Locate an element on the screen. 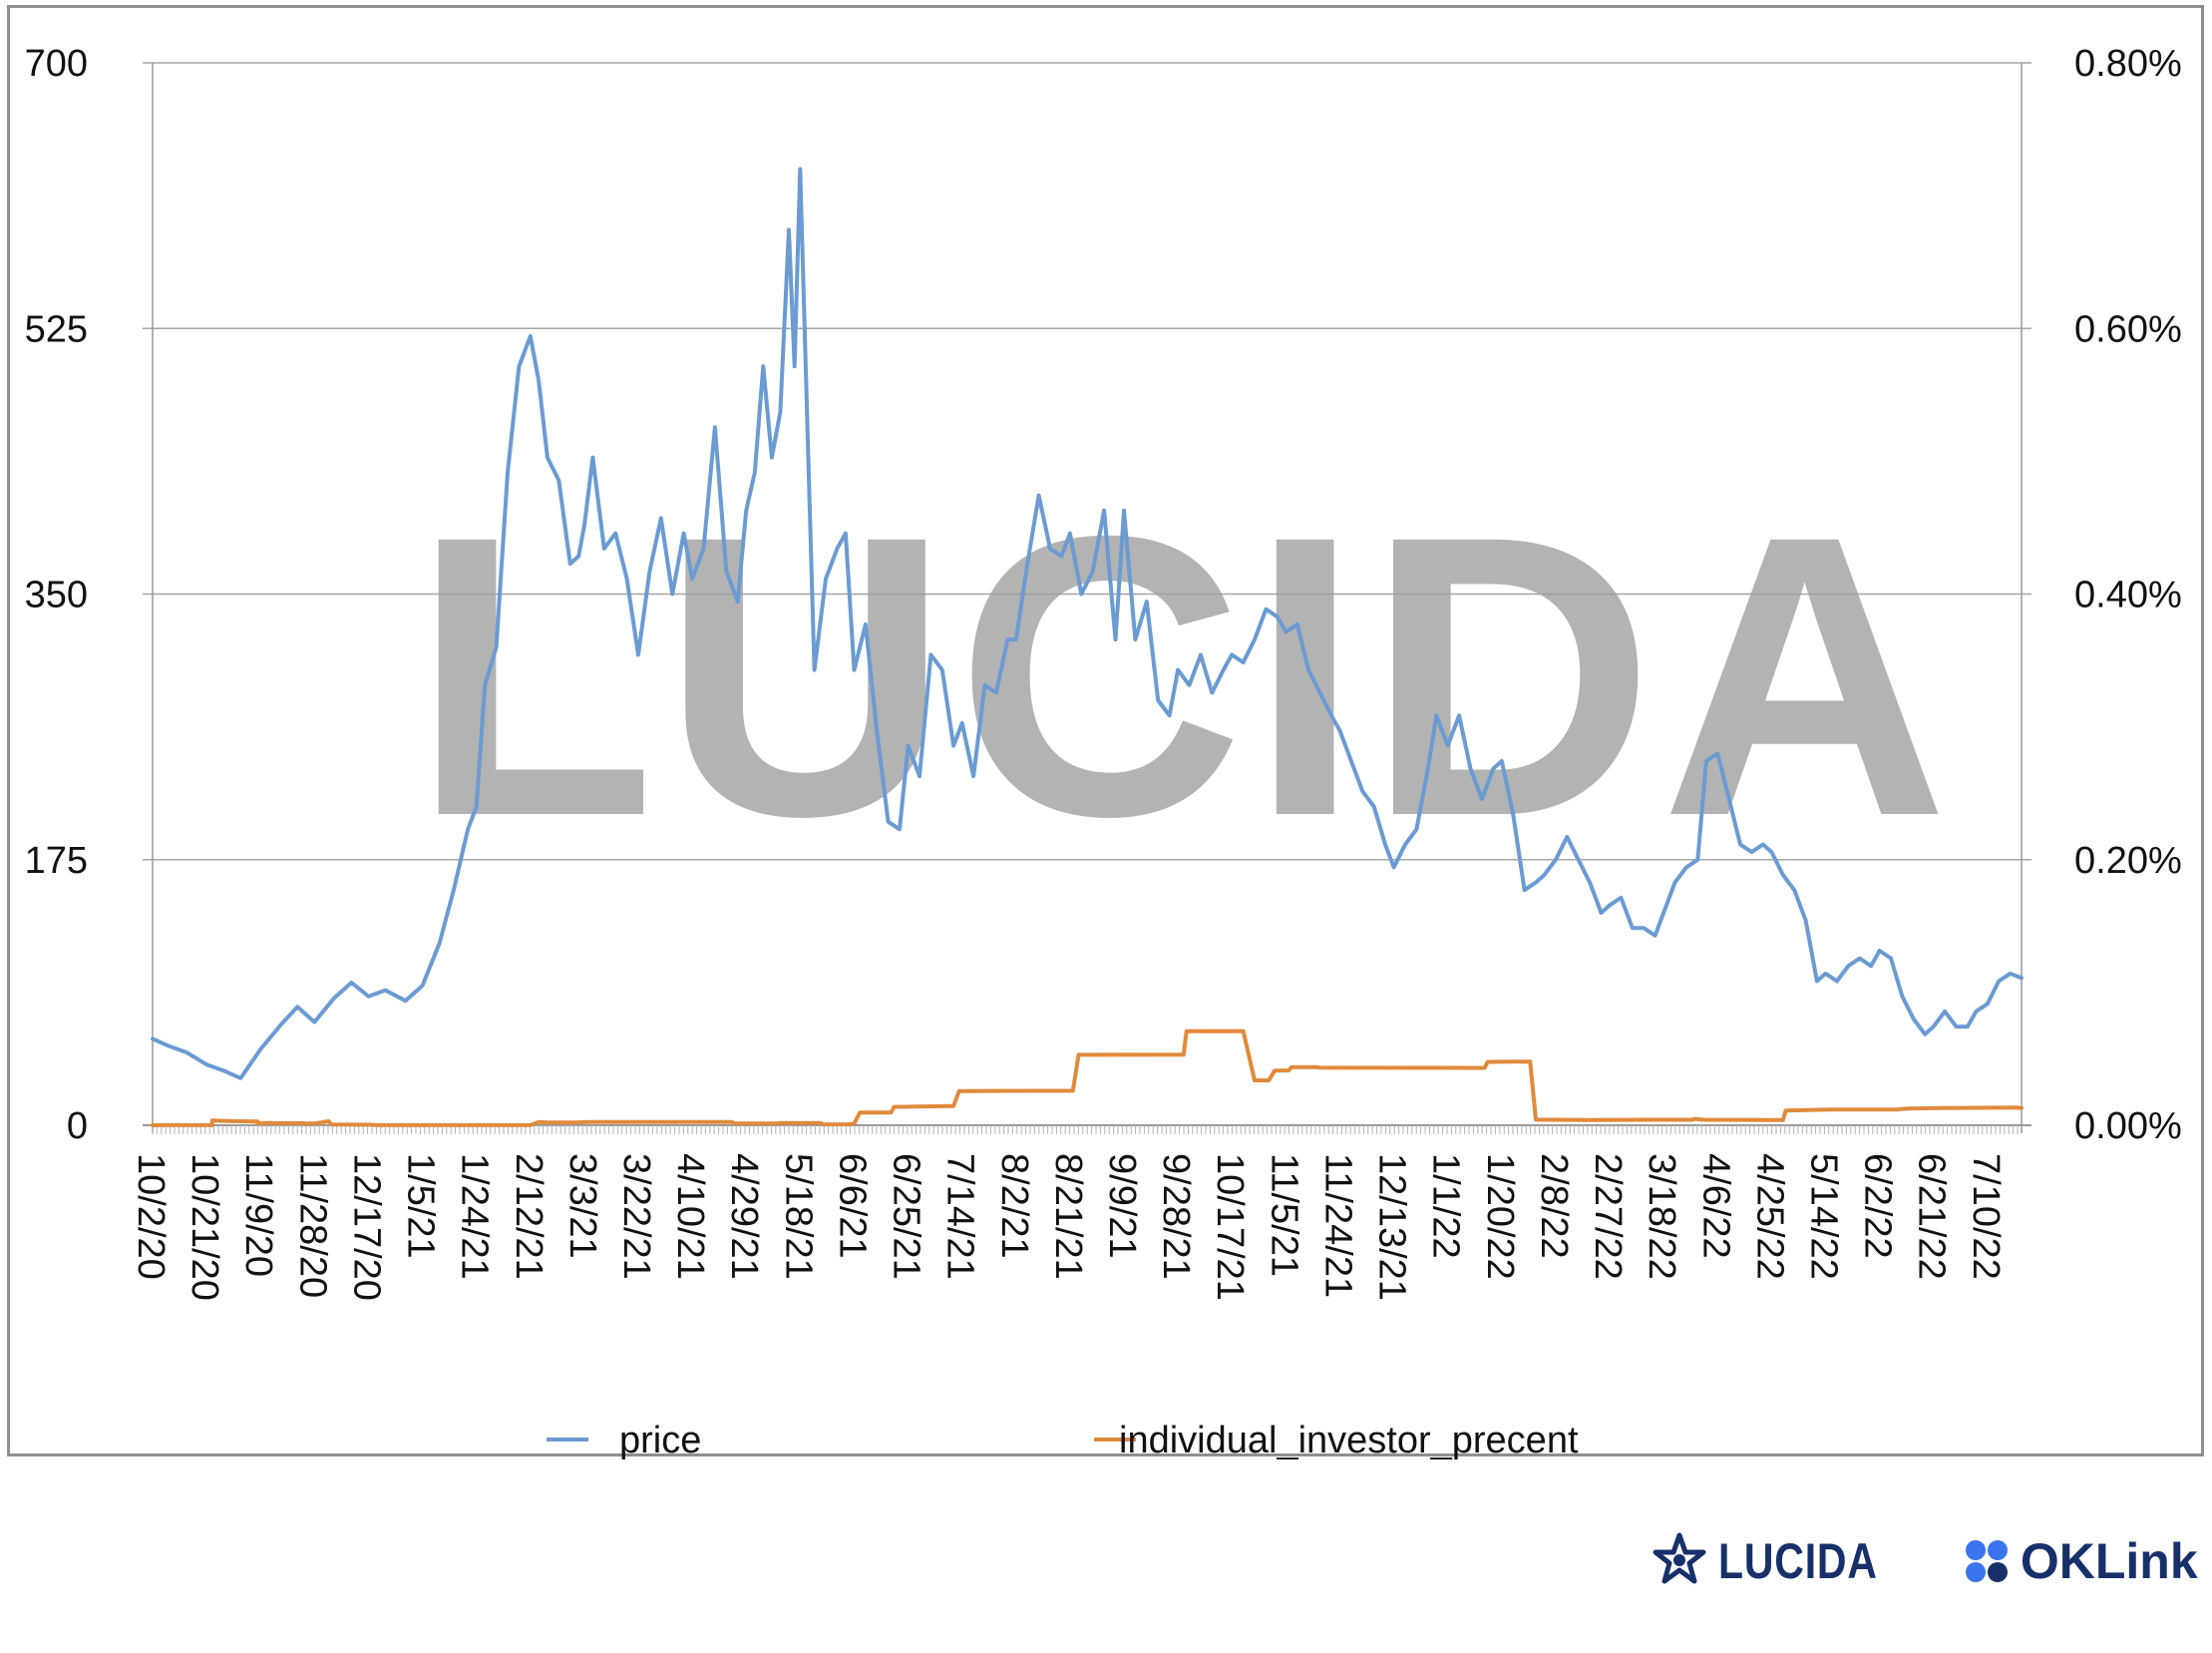 This screenshot has width=2212, height=1653. y-right-tick-label: 0.40% is located at coordinates (2128, 596).